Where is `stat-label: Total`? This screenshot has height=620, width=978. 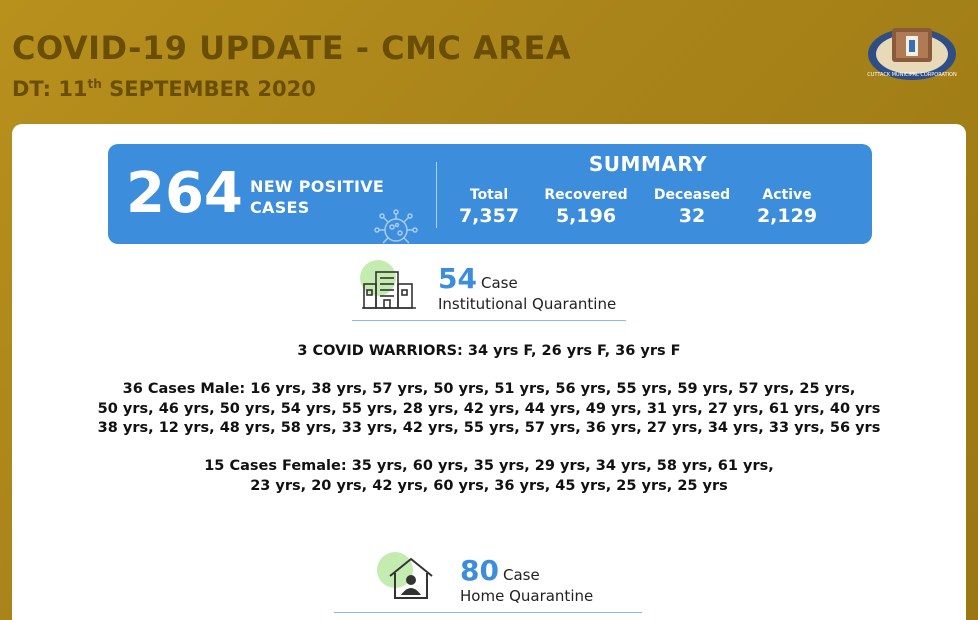
stat-label: Total is located at coordinates (489, 195).